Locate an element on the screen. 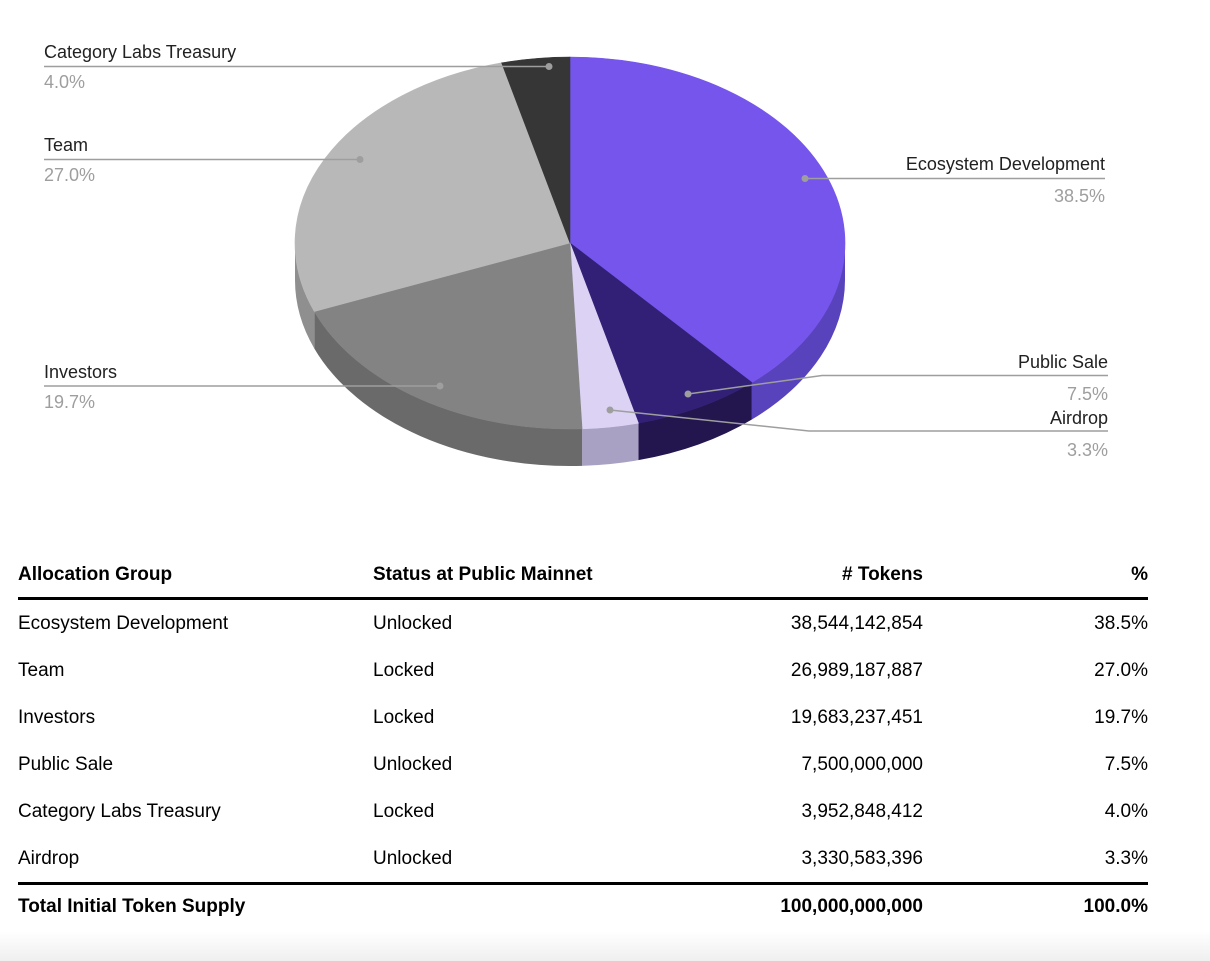  pie-slice-category-labs-treasury is located at coordinates (536, 150).